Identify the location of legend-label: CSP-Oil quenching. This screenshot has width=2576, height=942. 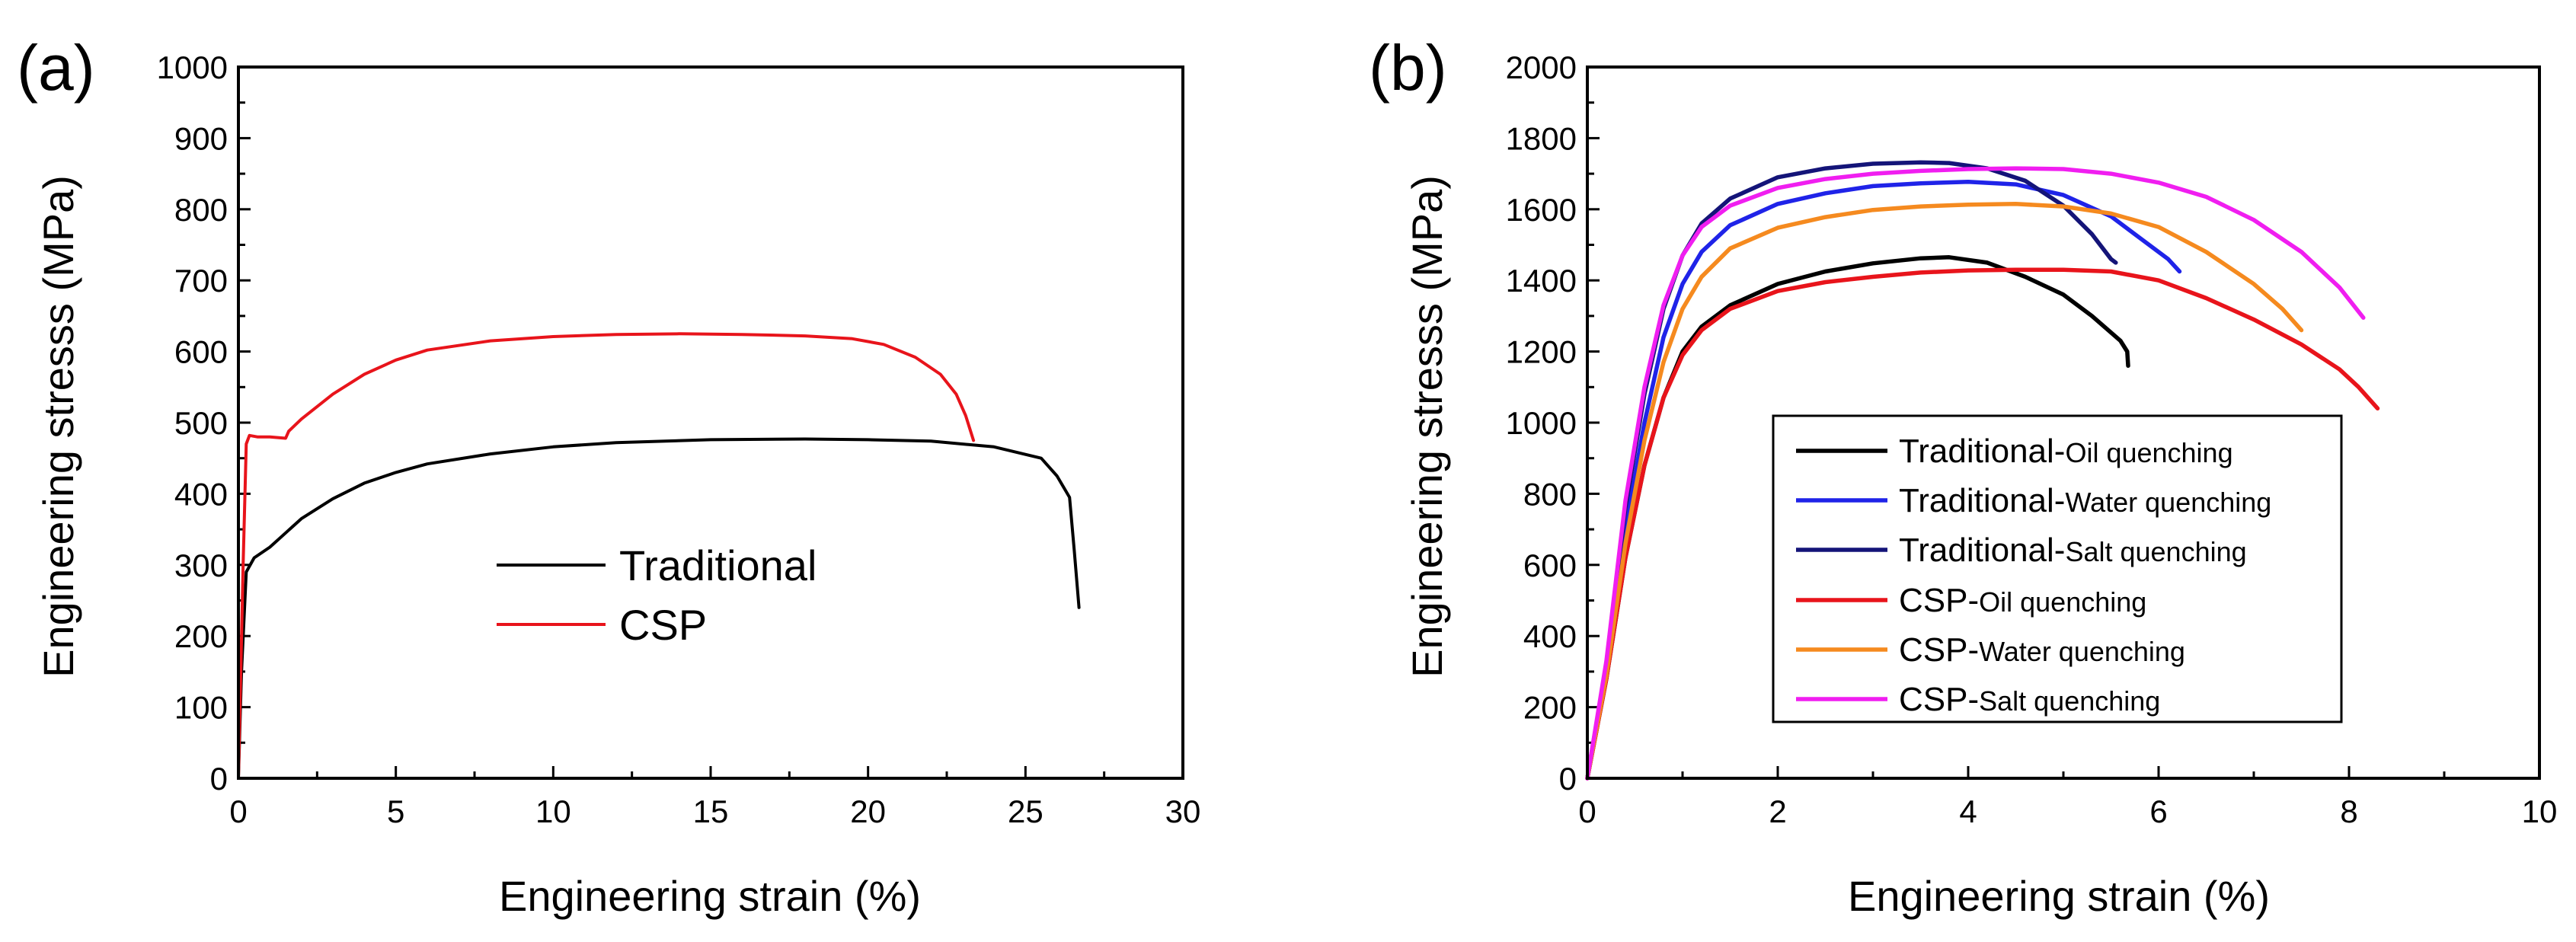
(2022, 600).